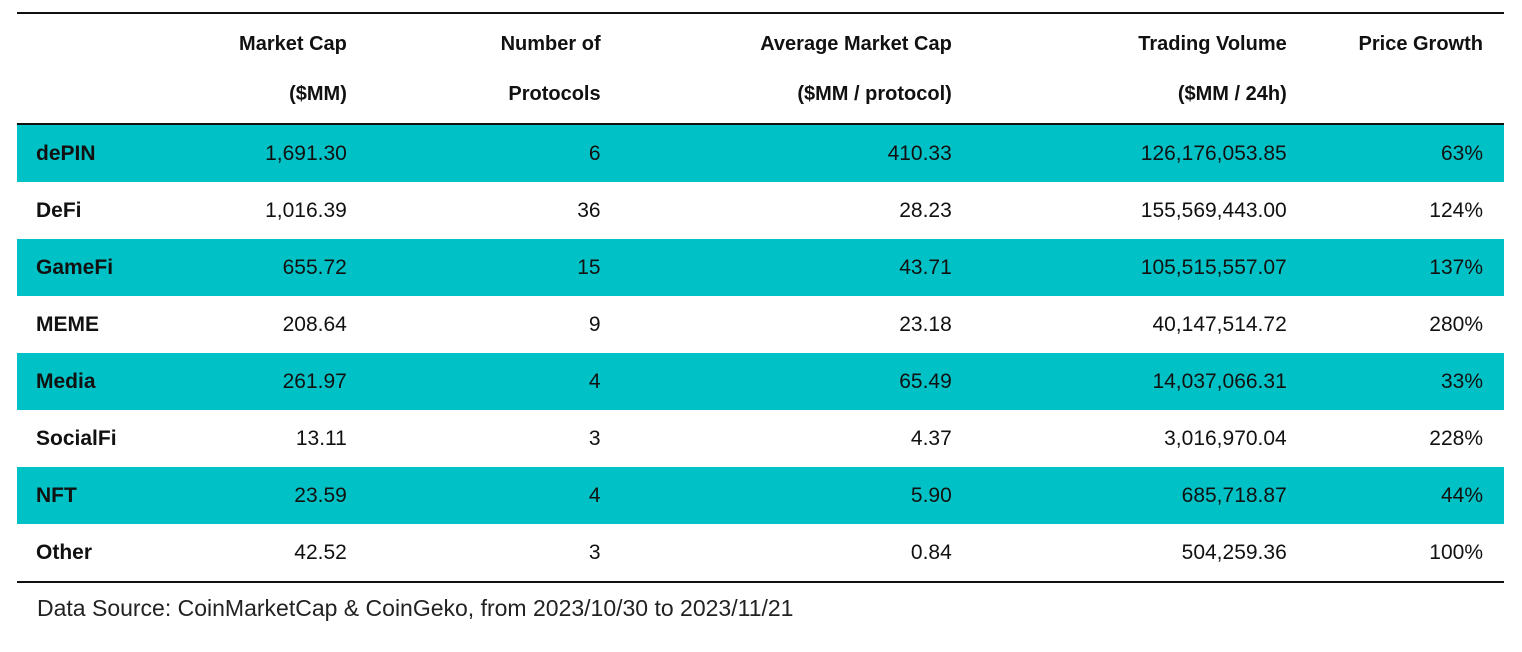 This screenshot has width=1522, height=652. I want to click on header-line: Protocols, so click(554, 94).